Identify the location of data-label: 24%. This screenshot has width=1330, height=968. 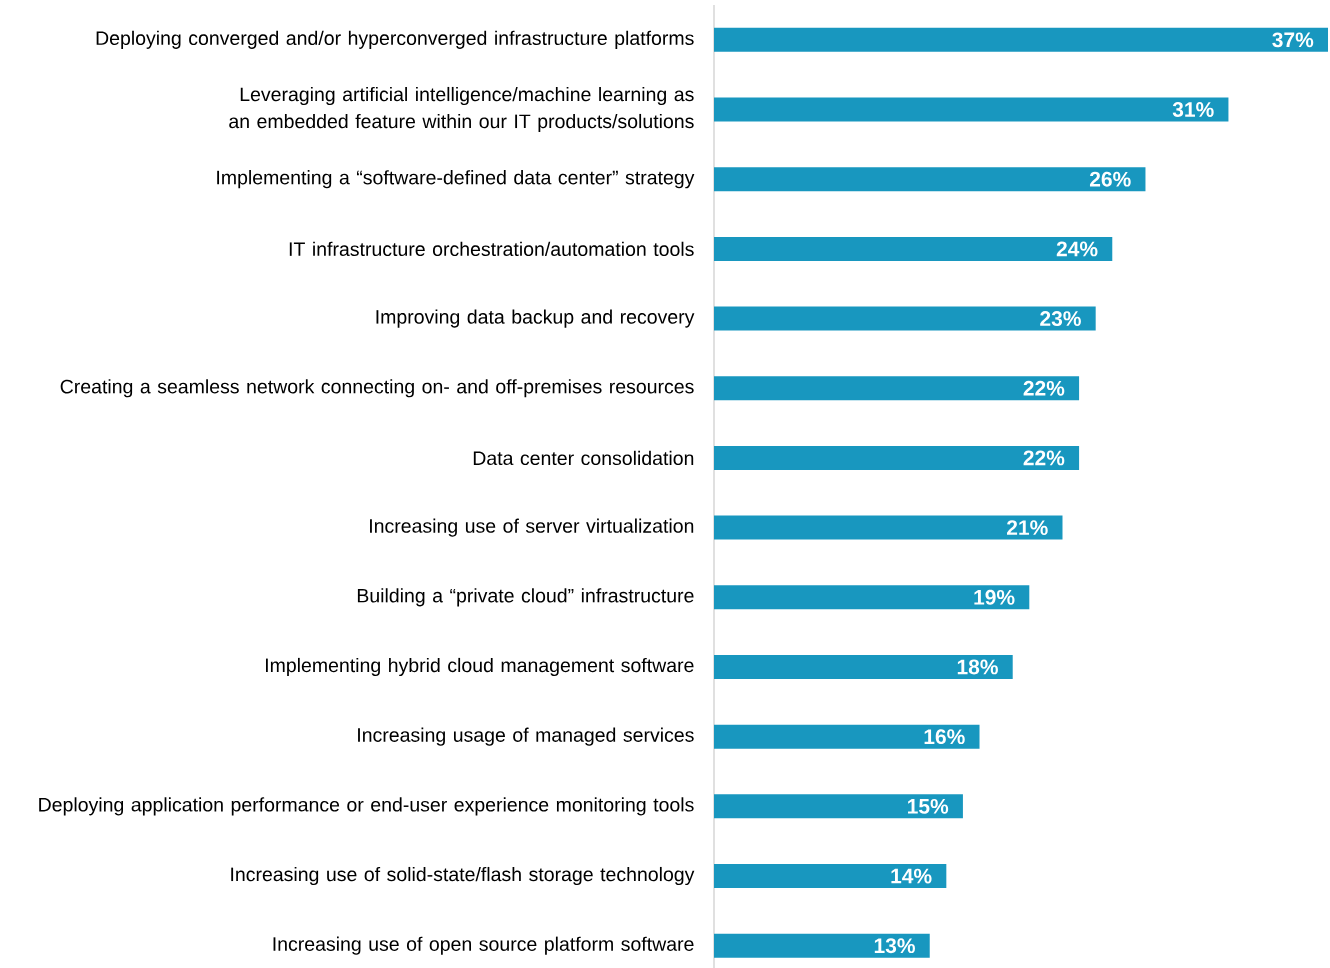
(1077, 249).